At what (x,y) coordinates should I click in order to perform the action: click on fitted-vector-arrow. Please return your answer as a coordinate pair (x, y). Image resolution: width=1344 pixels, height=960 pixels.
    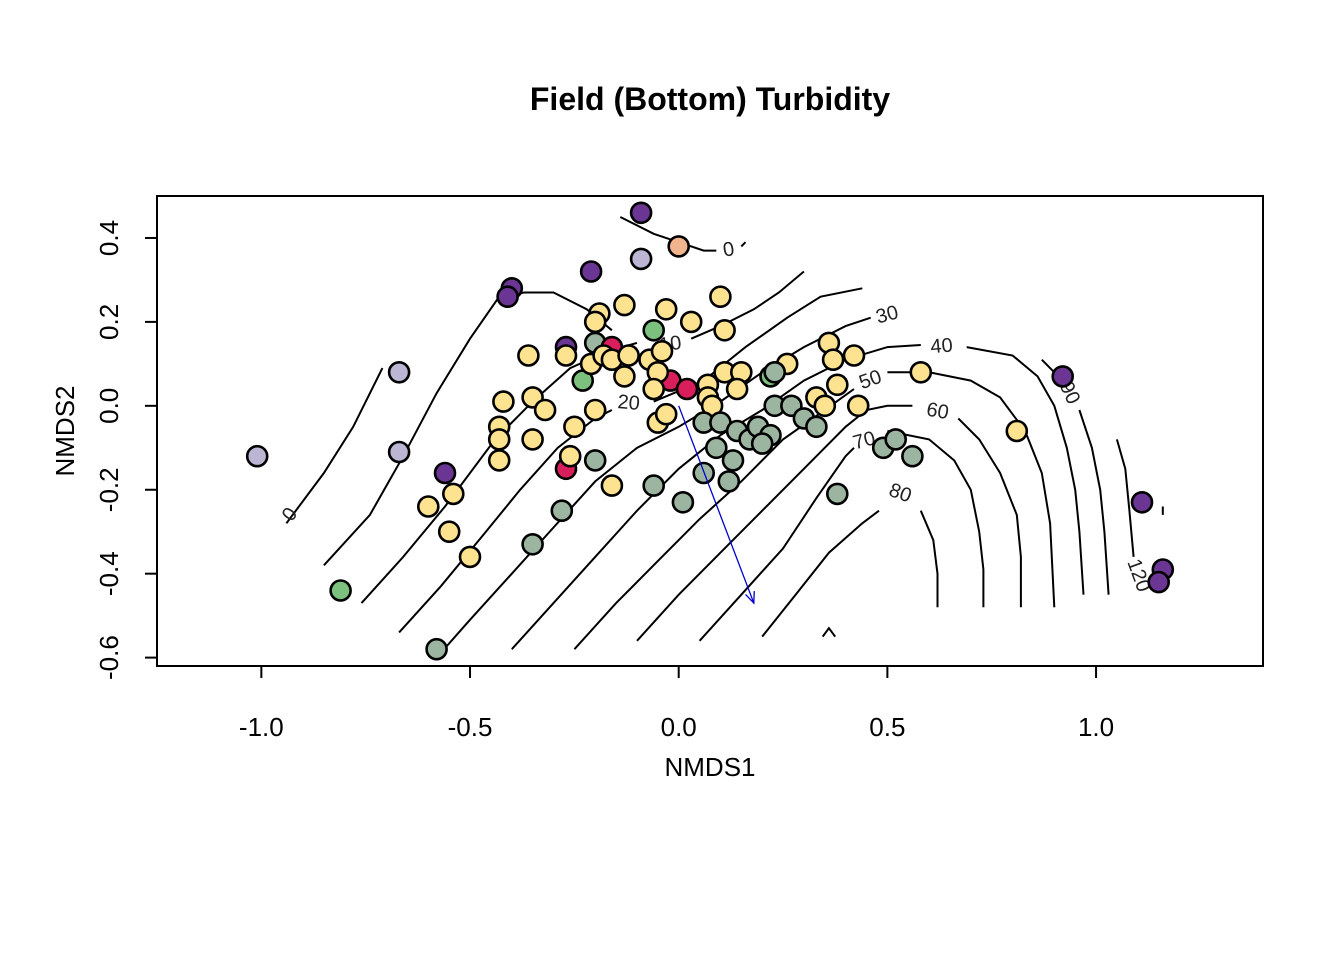
    Looking at the image, I should click on (716, 505).